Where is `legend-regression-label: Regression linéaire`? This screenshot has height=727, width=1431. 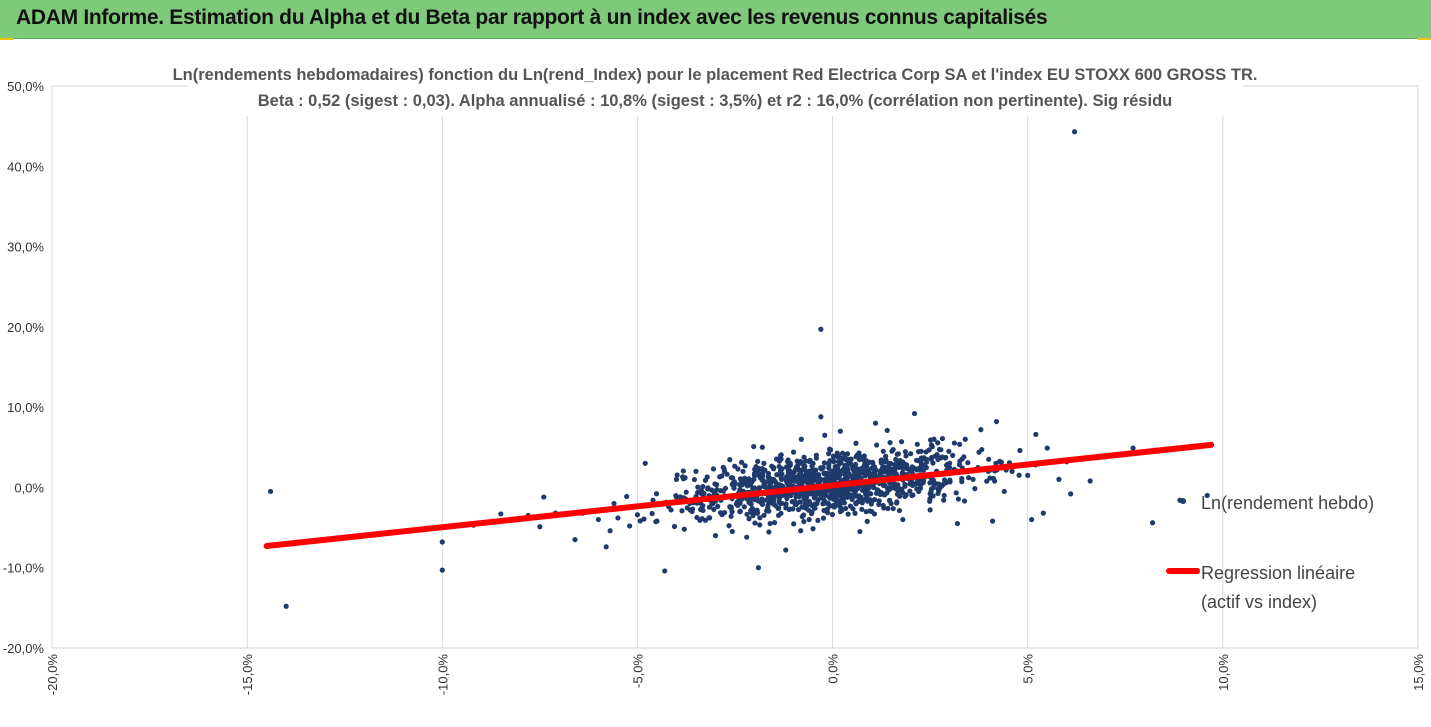 legend-regression-label: Regression linéaire is located at coordinates (1278, 573).